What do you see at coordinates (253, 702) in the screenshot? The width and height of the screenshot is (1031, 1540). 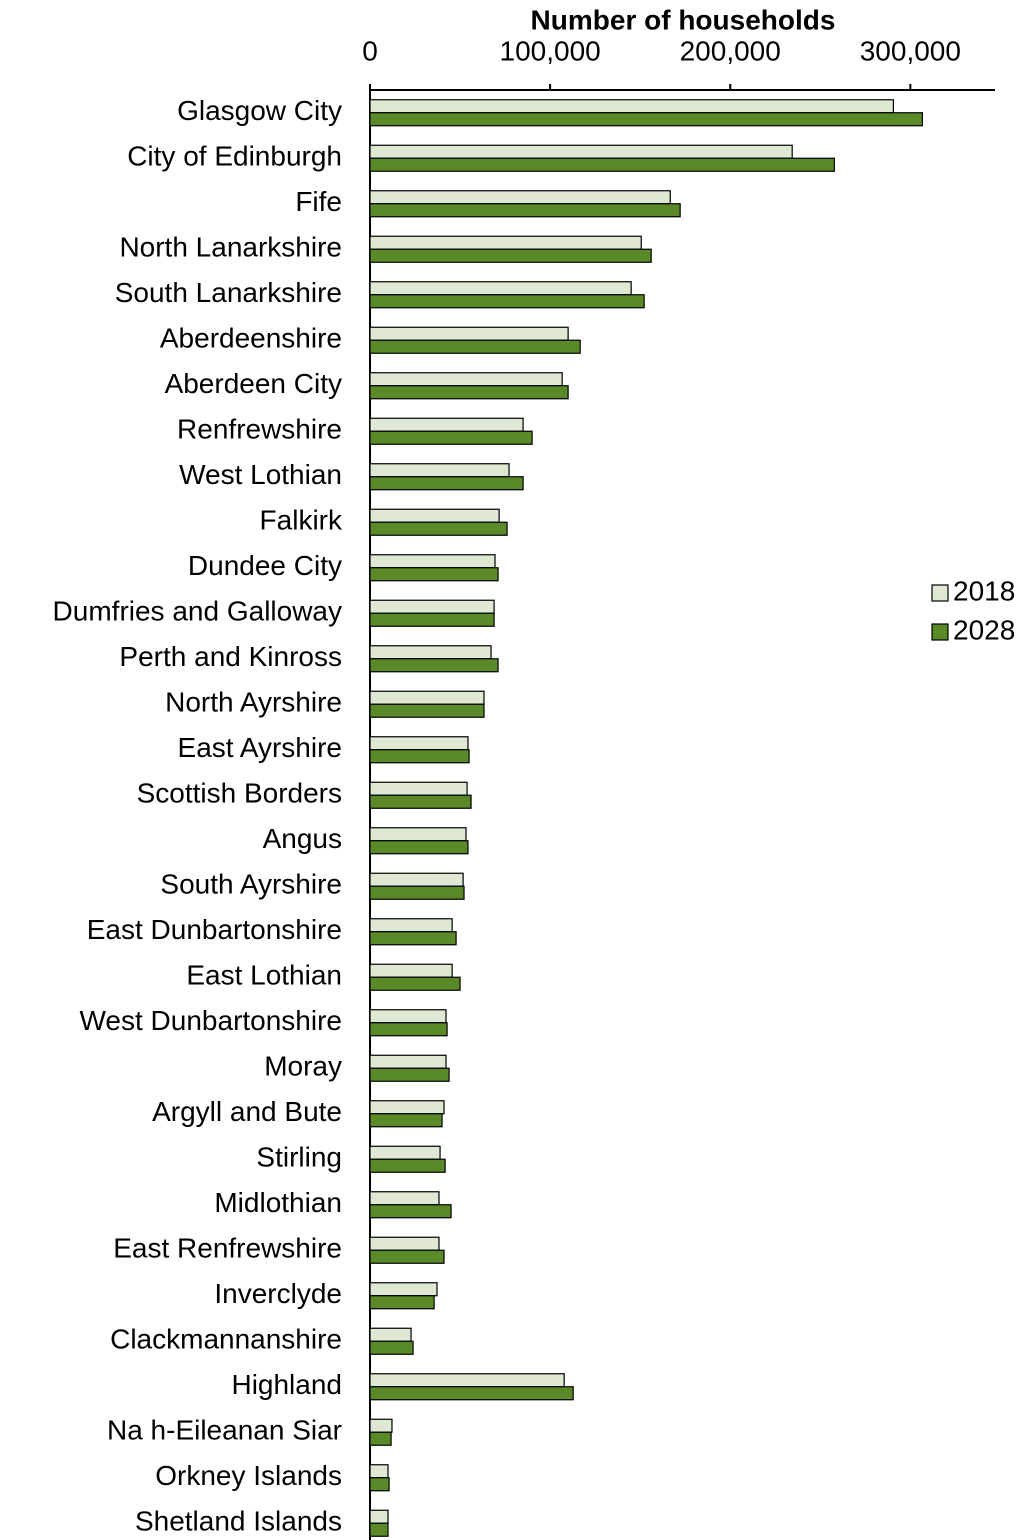 I see `y-tick-label: North Ayrshire` at bounding box center [253, 702].